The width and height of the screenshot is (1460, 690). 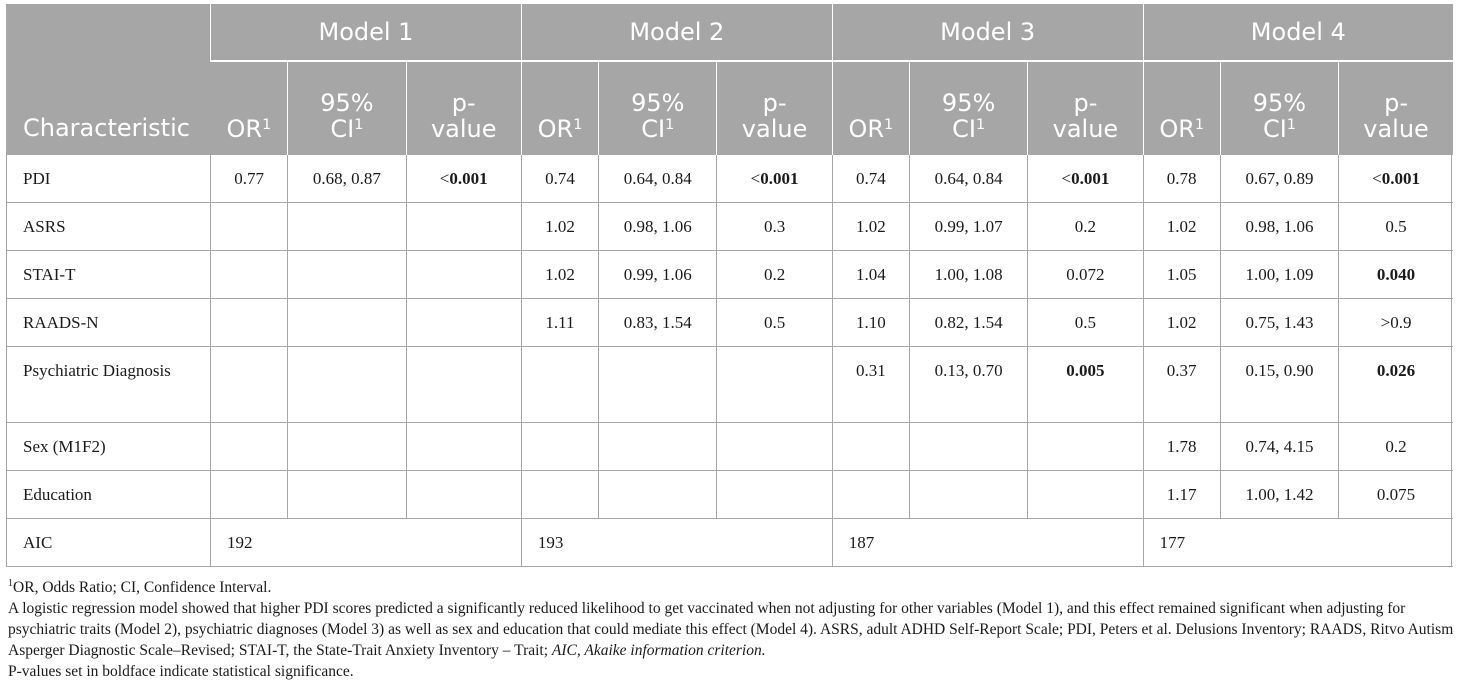 I want to click on p-value-cell: 0.026, so click(x=1395, y=384).